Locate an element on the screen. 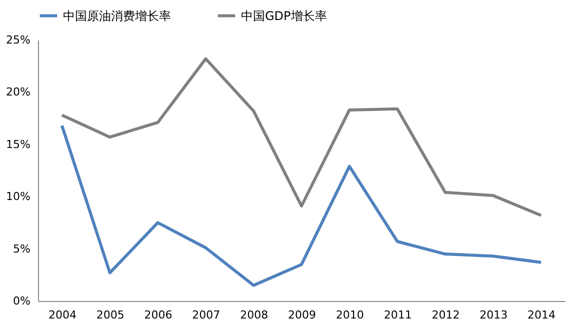 The image size is (580, 329). x-tick-label: 2006 is located at coordinates (158, 315).